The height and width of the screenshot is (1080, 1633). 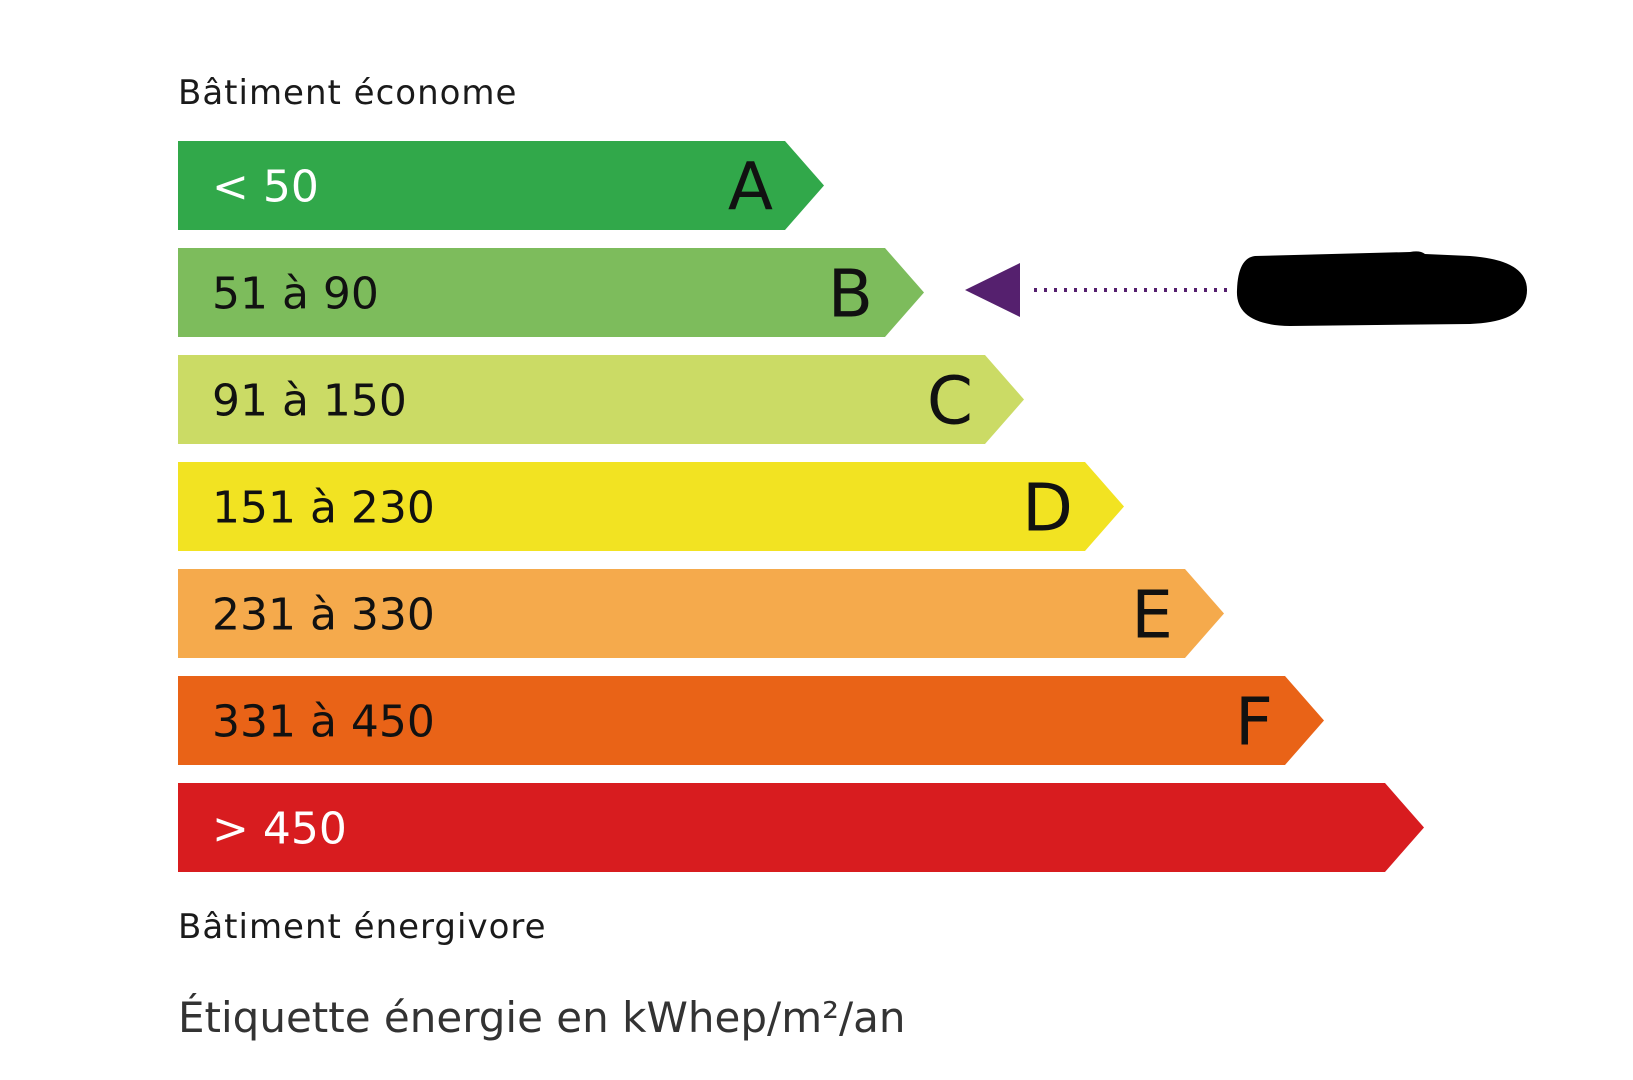 I want to click on header-top: Bâtiment économe, so click(x=347, y=93).